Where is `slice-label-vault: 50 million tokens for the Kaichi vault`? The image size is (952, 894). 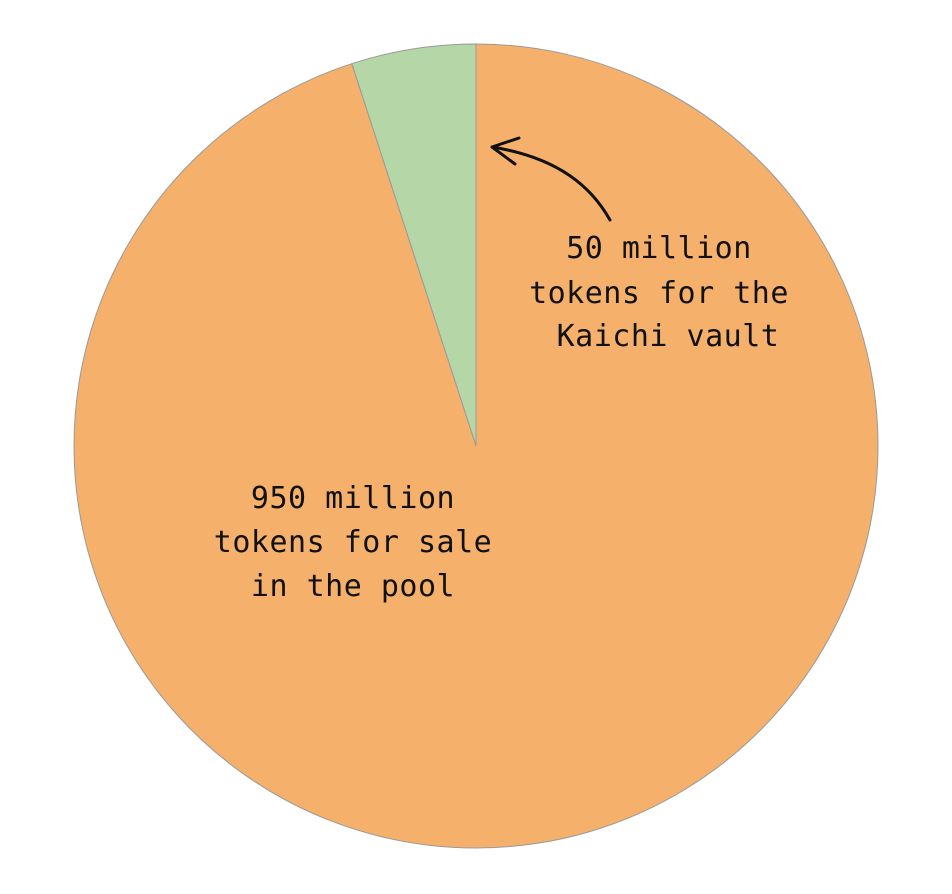
slice-label-vault: 50 million tokens for the Kaichi vault is located at coordinates (659, 292).